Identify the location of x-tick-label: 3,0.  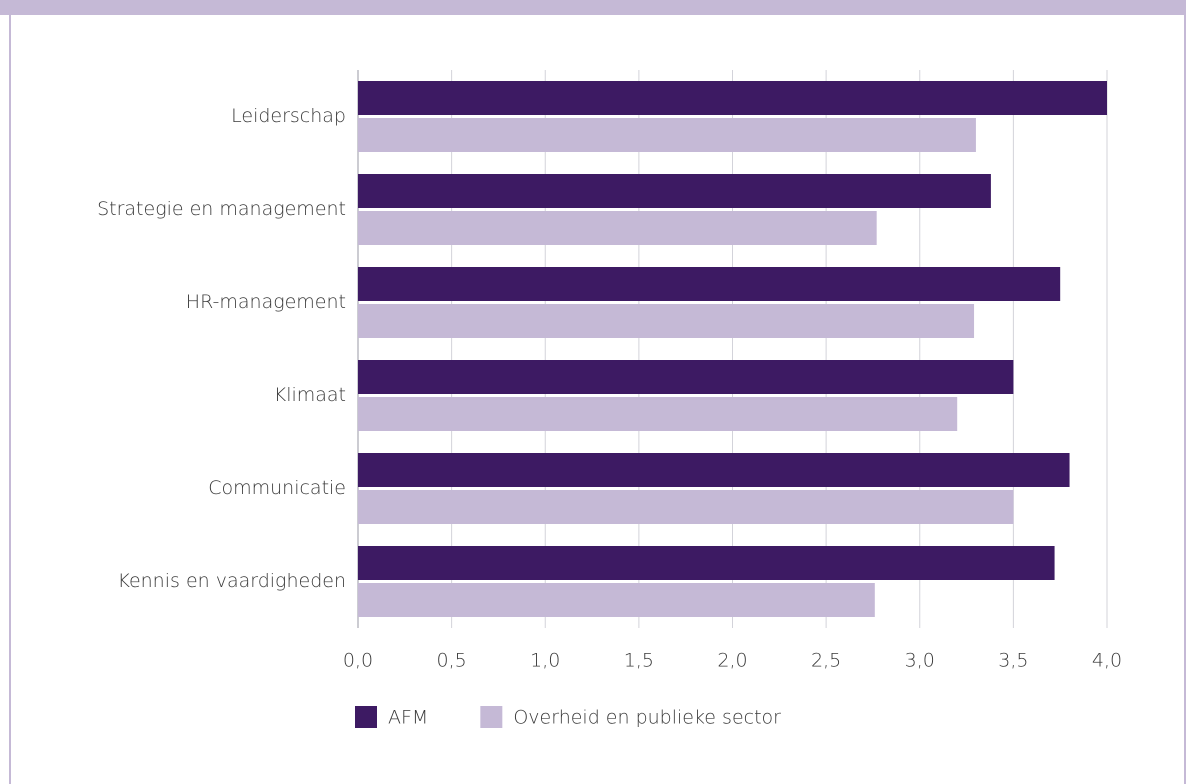
(920, 661).